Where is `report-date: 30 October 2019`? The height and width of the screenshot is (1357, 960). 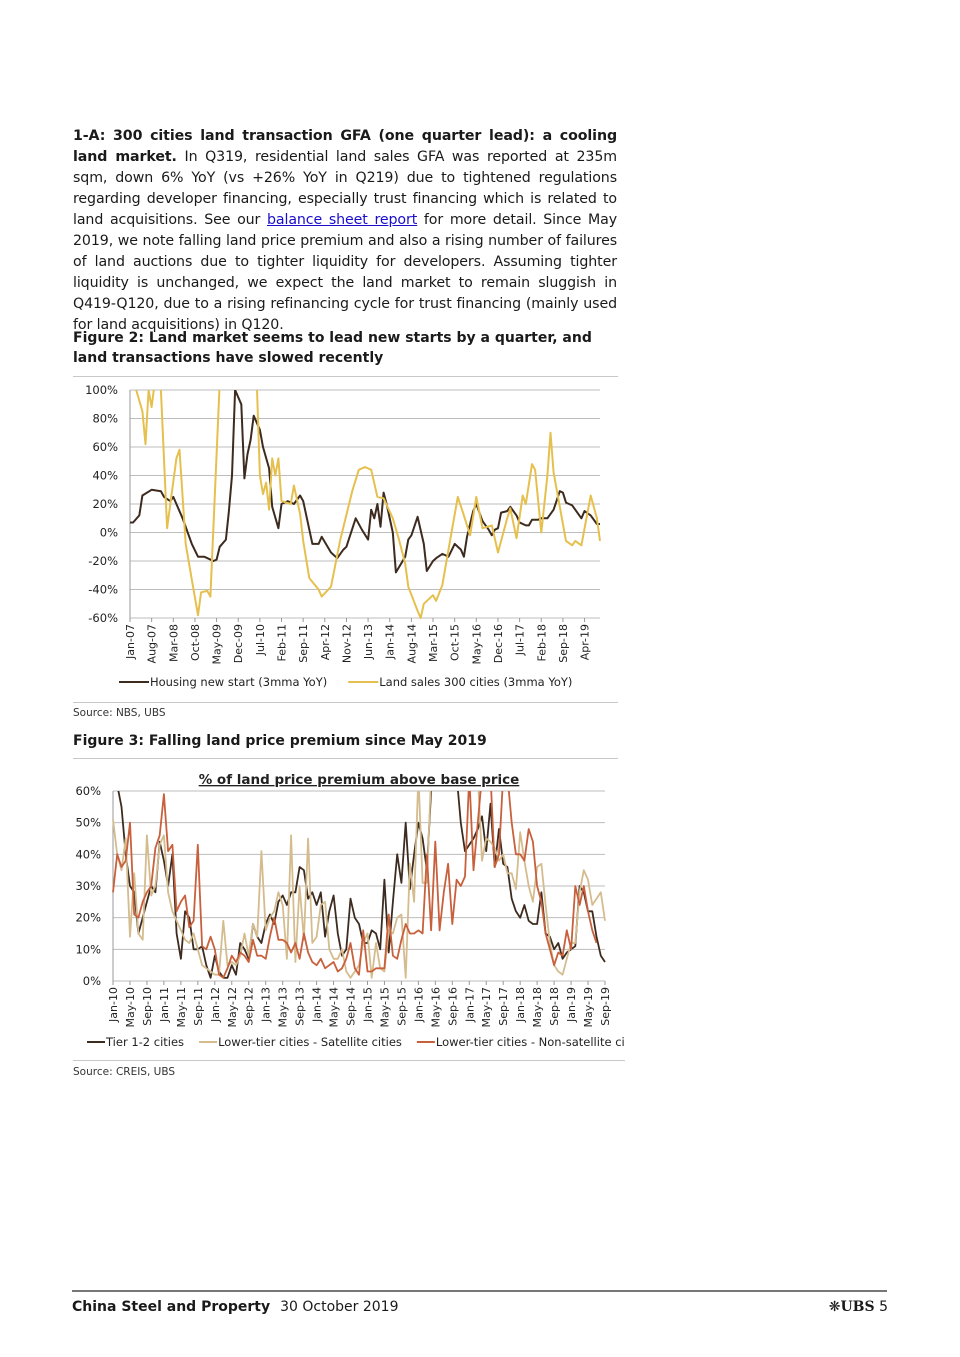 report-date: 30 October 2019 is located at coordinates (339, 1307).